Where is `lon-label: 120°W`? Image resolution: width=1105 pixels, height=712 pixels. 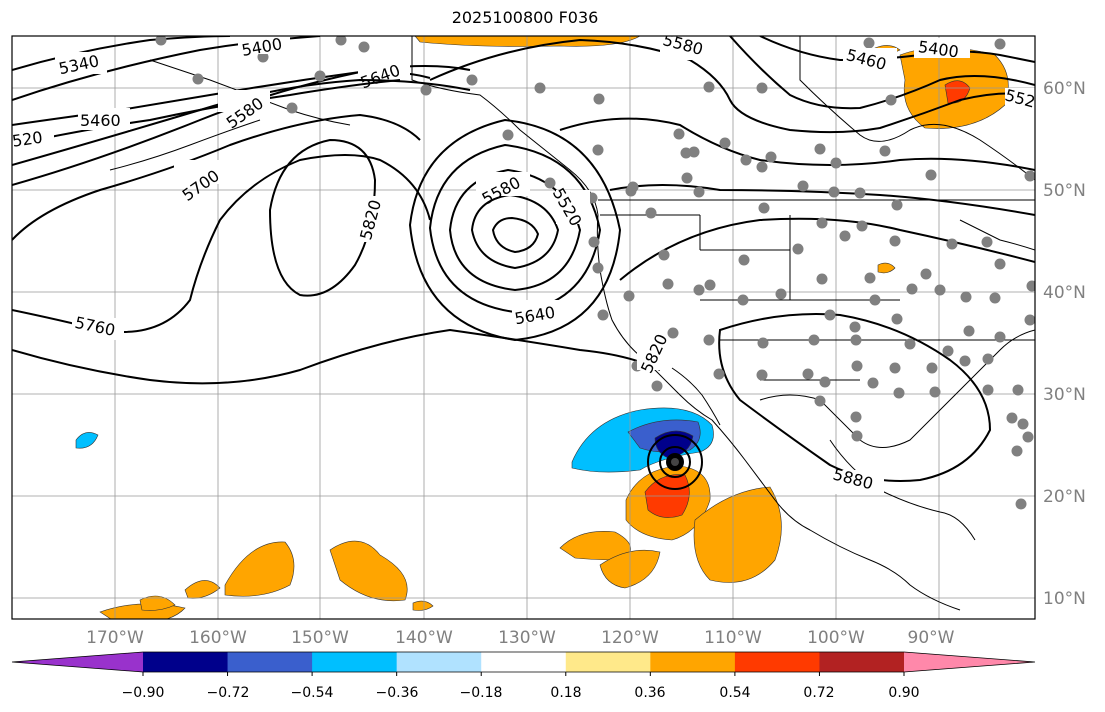
lon-label: 120°W is located at coordinates (630, 638).